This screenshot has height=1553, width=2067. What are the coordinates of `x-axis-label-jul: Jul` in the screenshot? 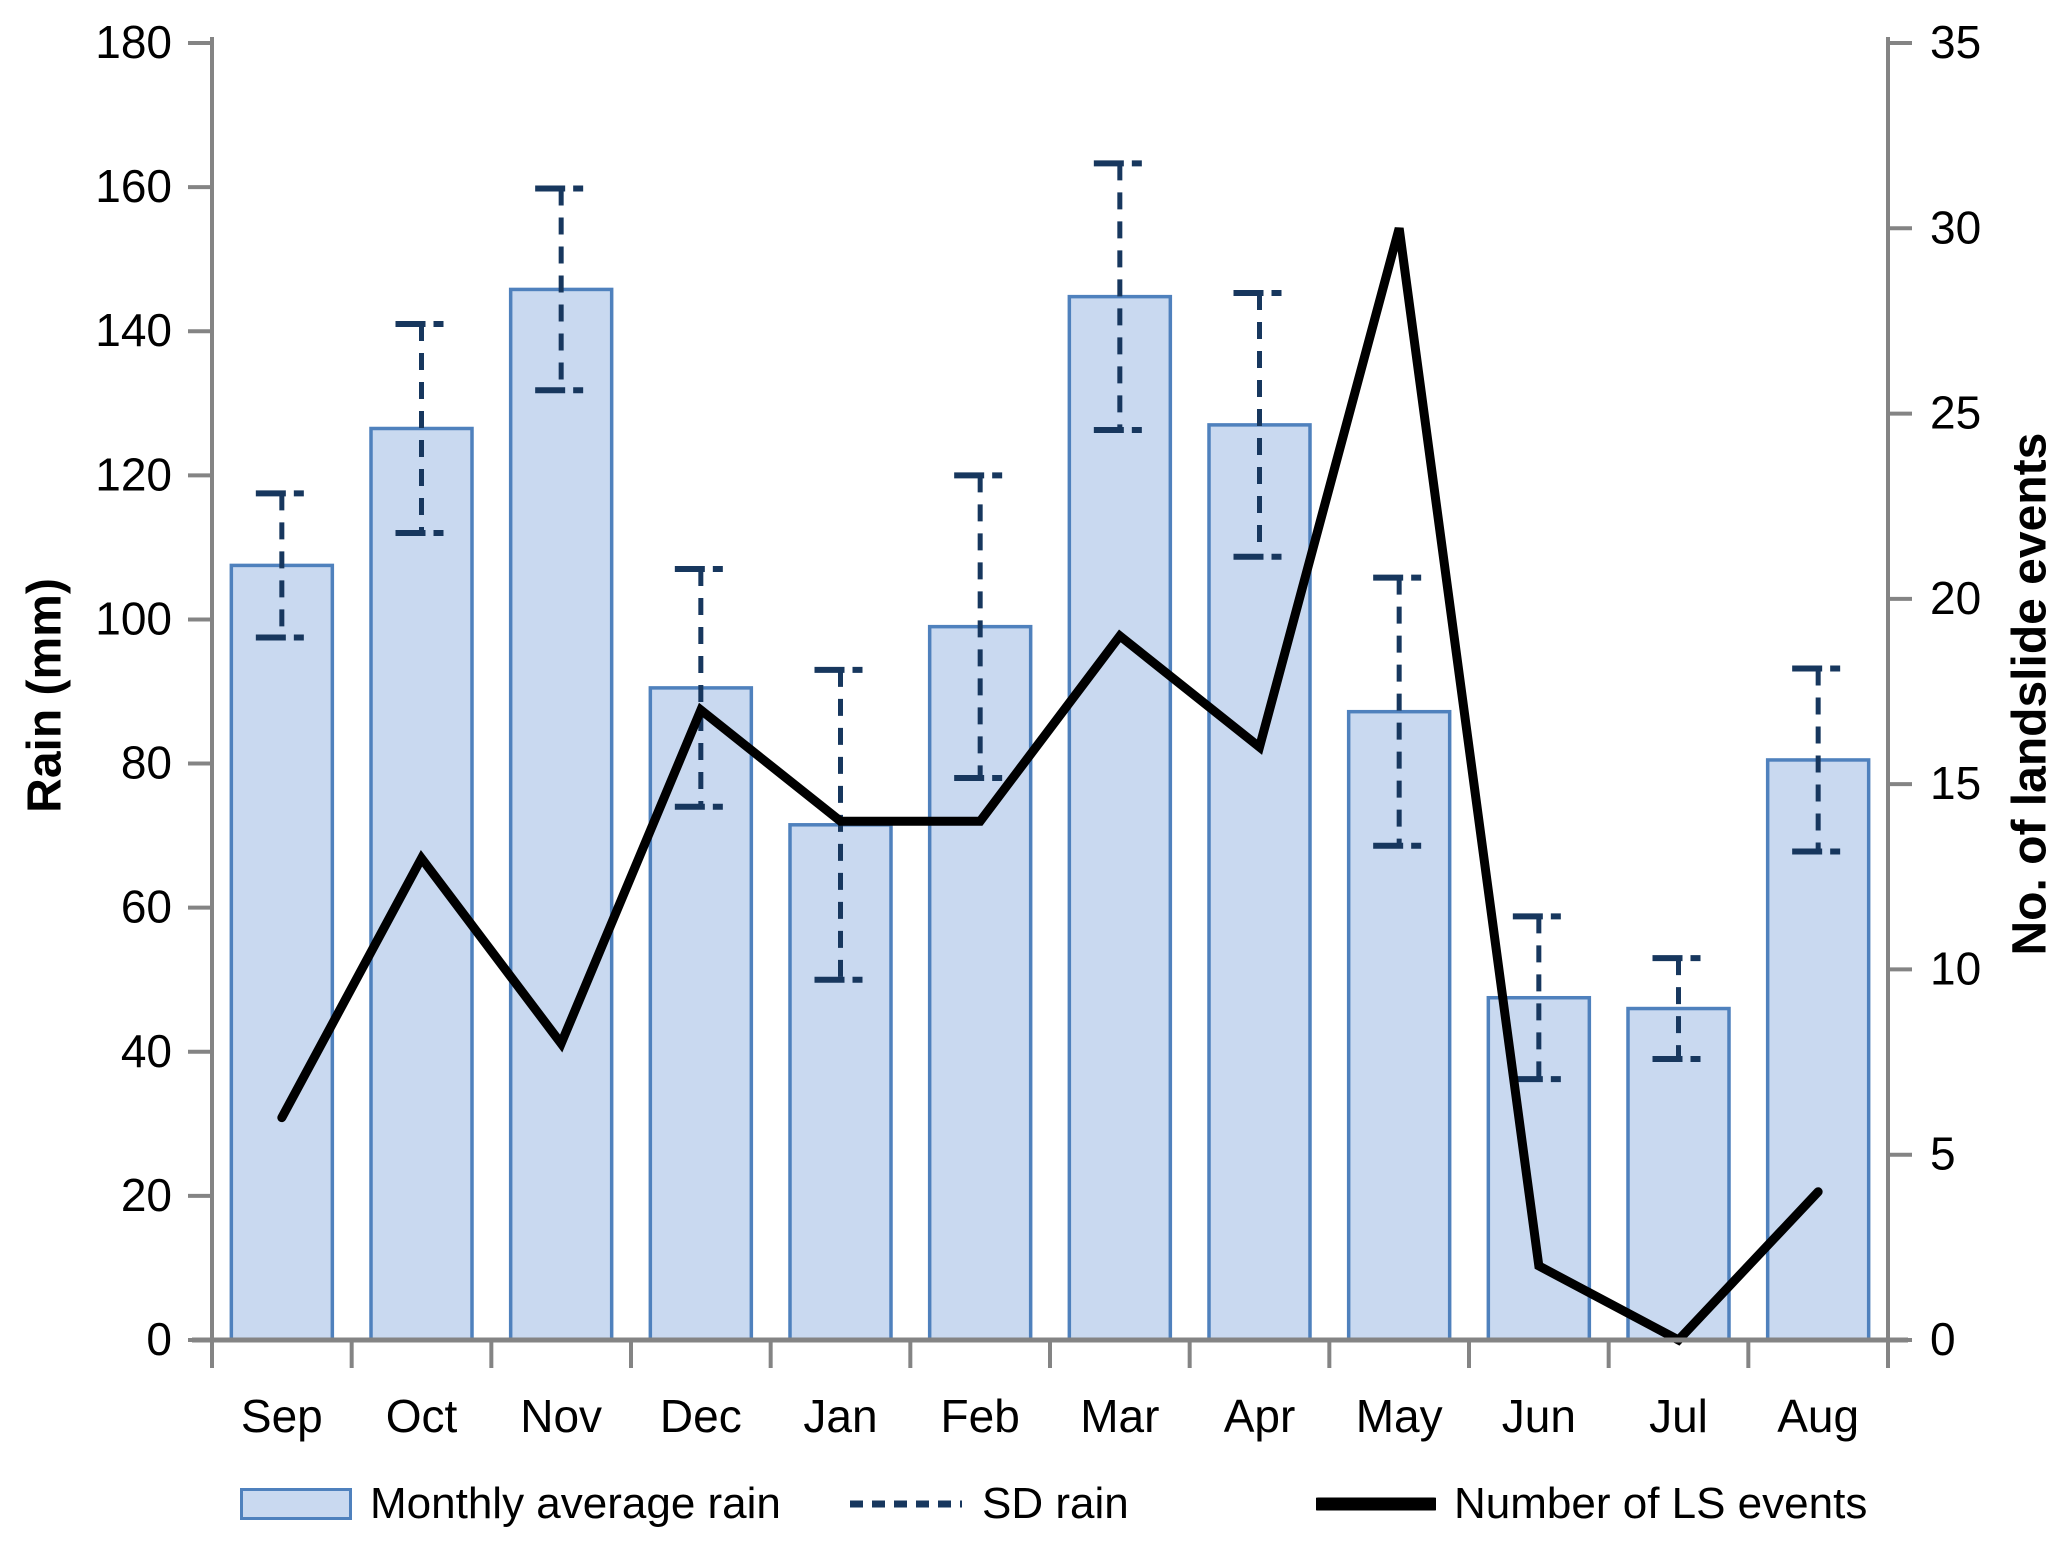 It's located at (1678, 1416).